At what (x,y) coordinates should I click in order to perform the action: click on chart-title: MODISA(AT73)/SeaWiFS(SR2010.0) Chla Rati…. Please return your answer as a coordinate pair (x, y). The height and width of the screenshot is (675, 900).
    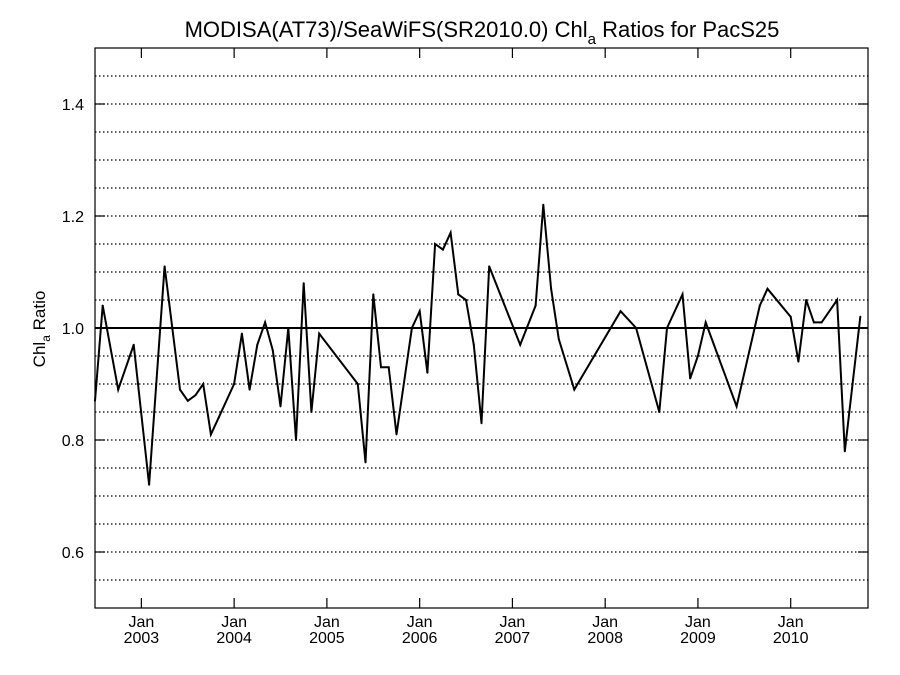
    Looking at the image, I should click on (482, 32).